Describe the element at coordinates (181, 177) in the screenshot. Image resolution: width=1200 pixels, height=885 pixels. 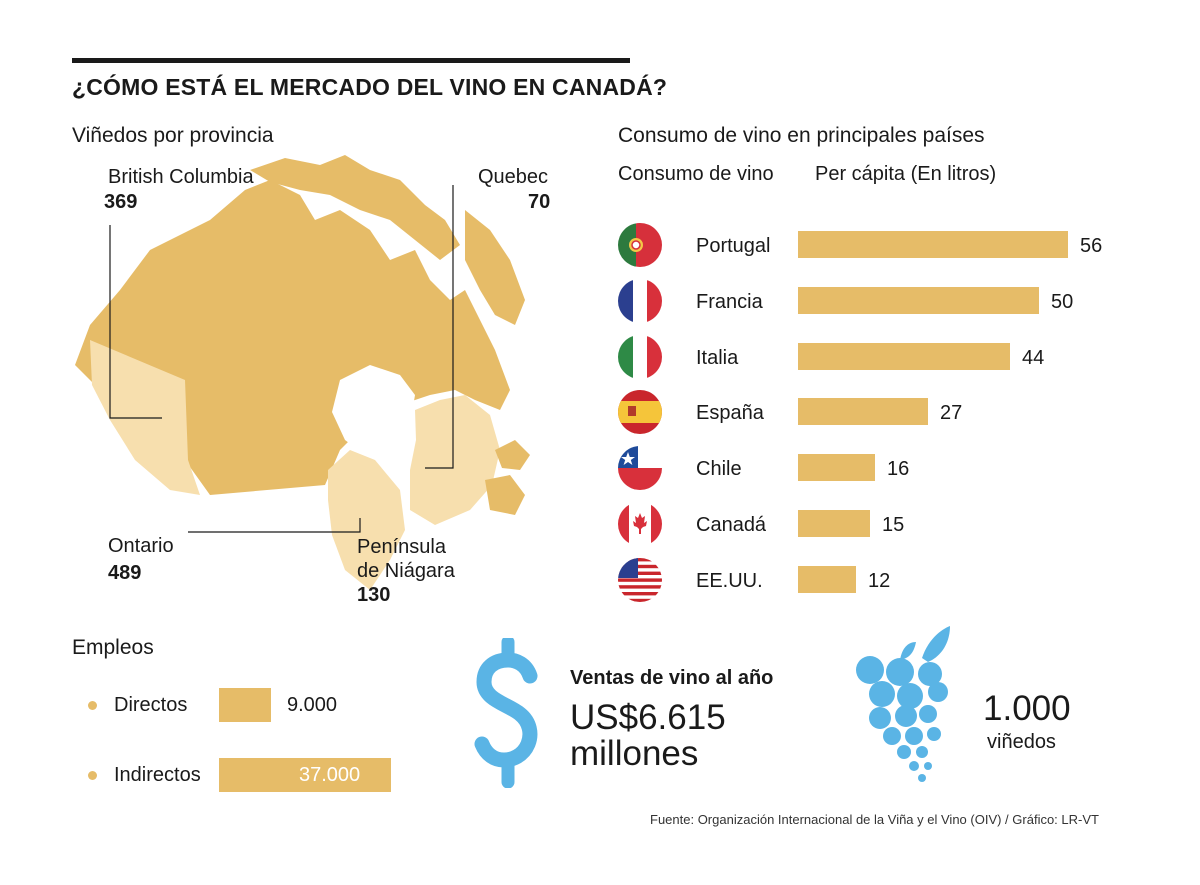
I see `region-label-bc: British Columbia` at that location.